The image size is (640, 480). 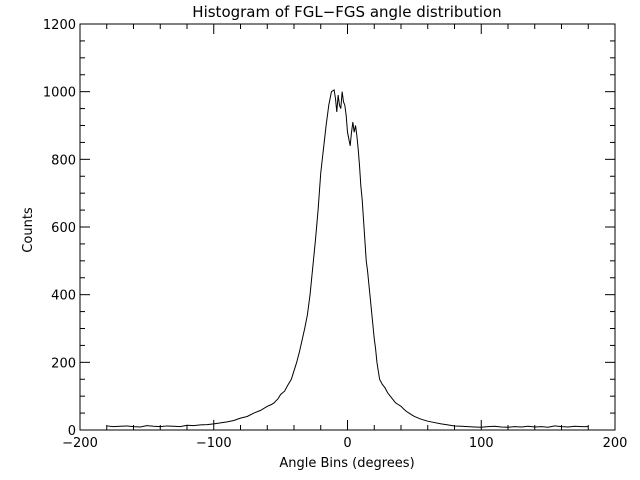 What do you see at coordinates (63, 296) in the screenshot?
I see `y-tick-label: 400` at bounding box center [63, 296].